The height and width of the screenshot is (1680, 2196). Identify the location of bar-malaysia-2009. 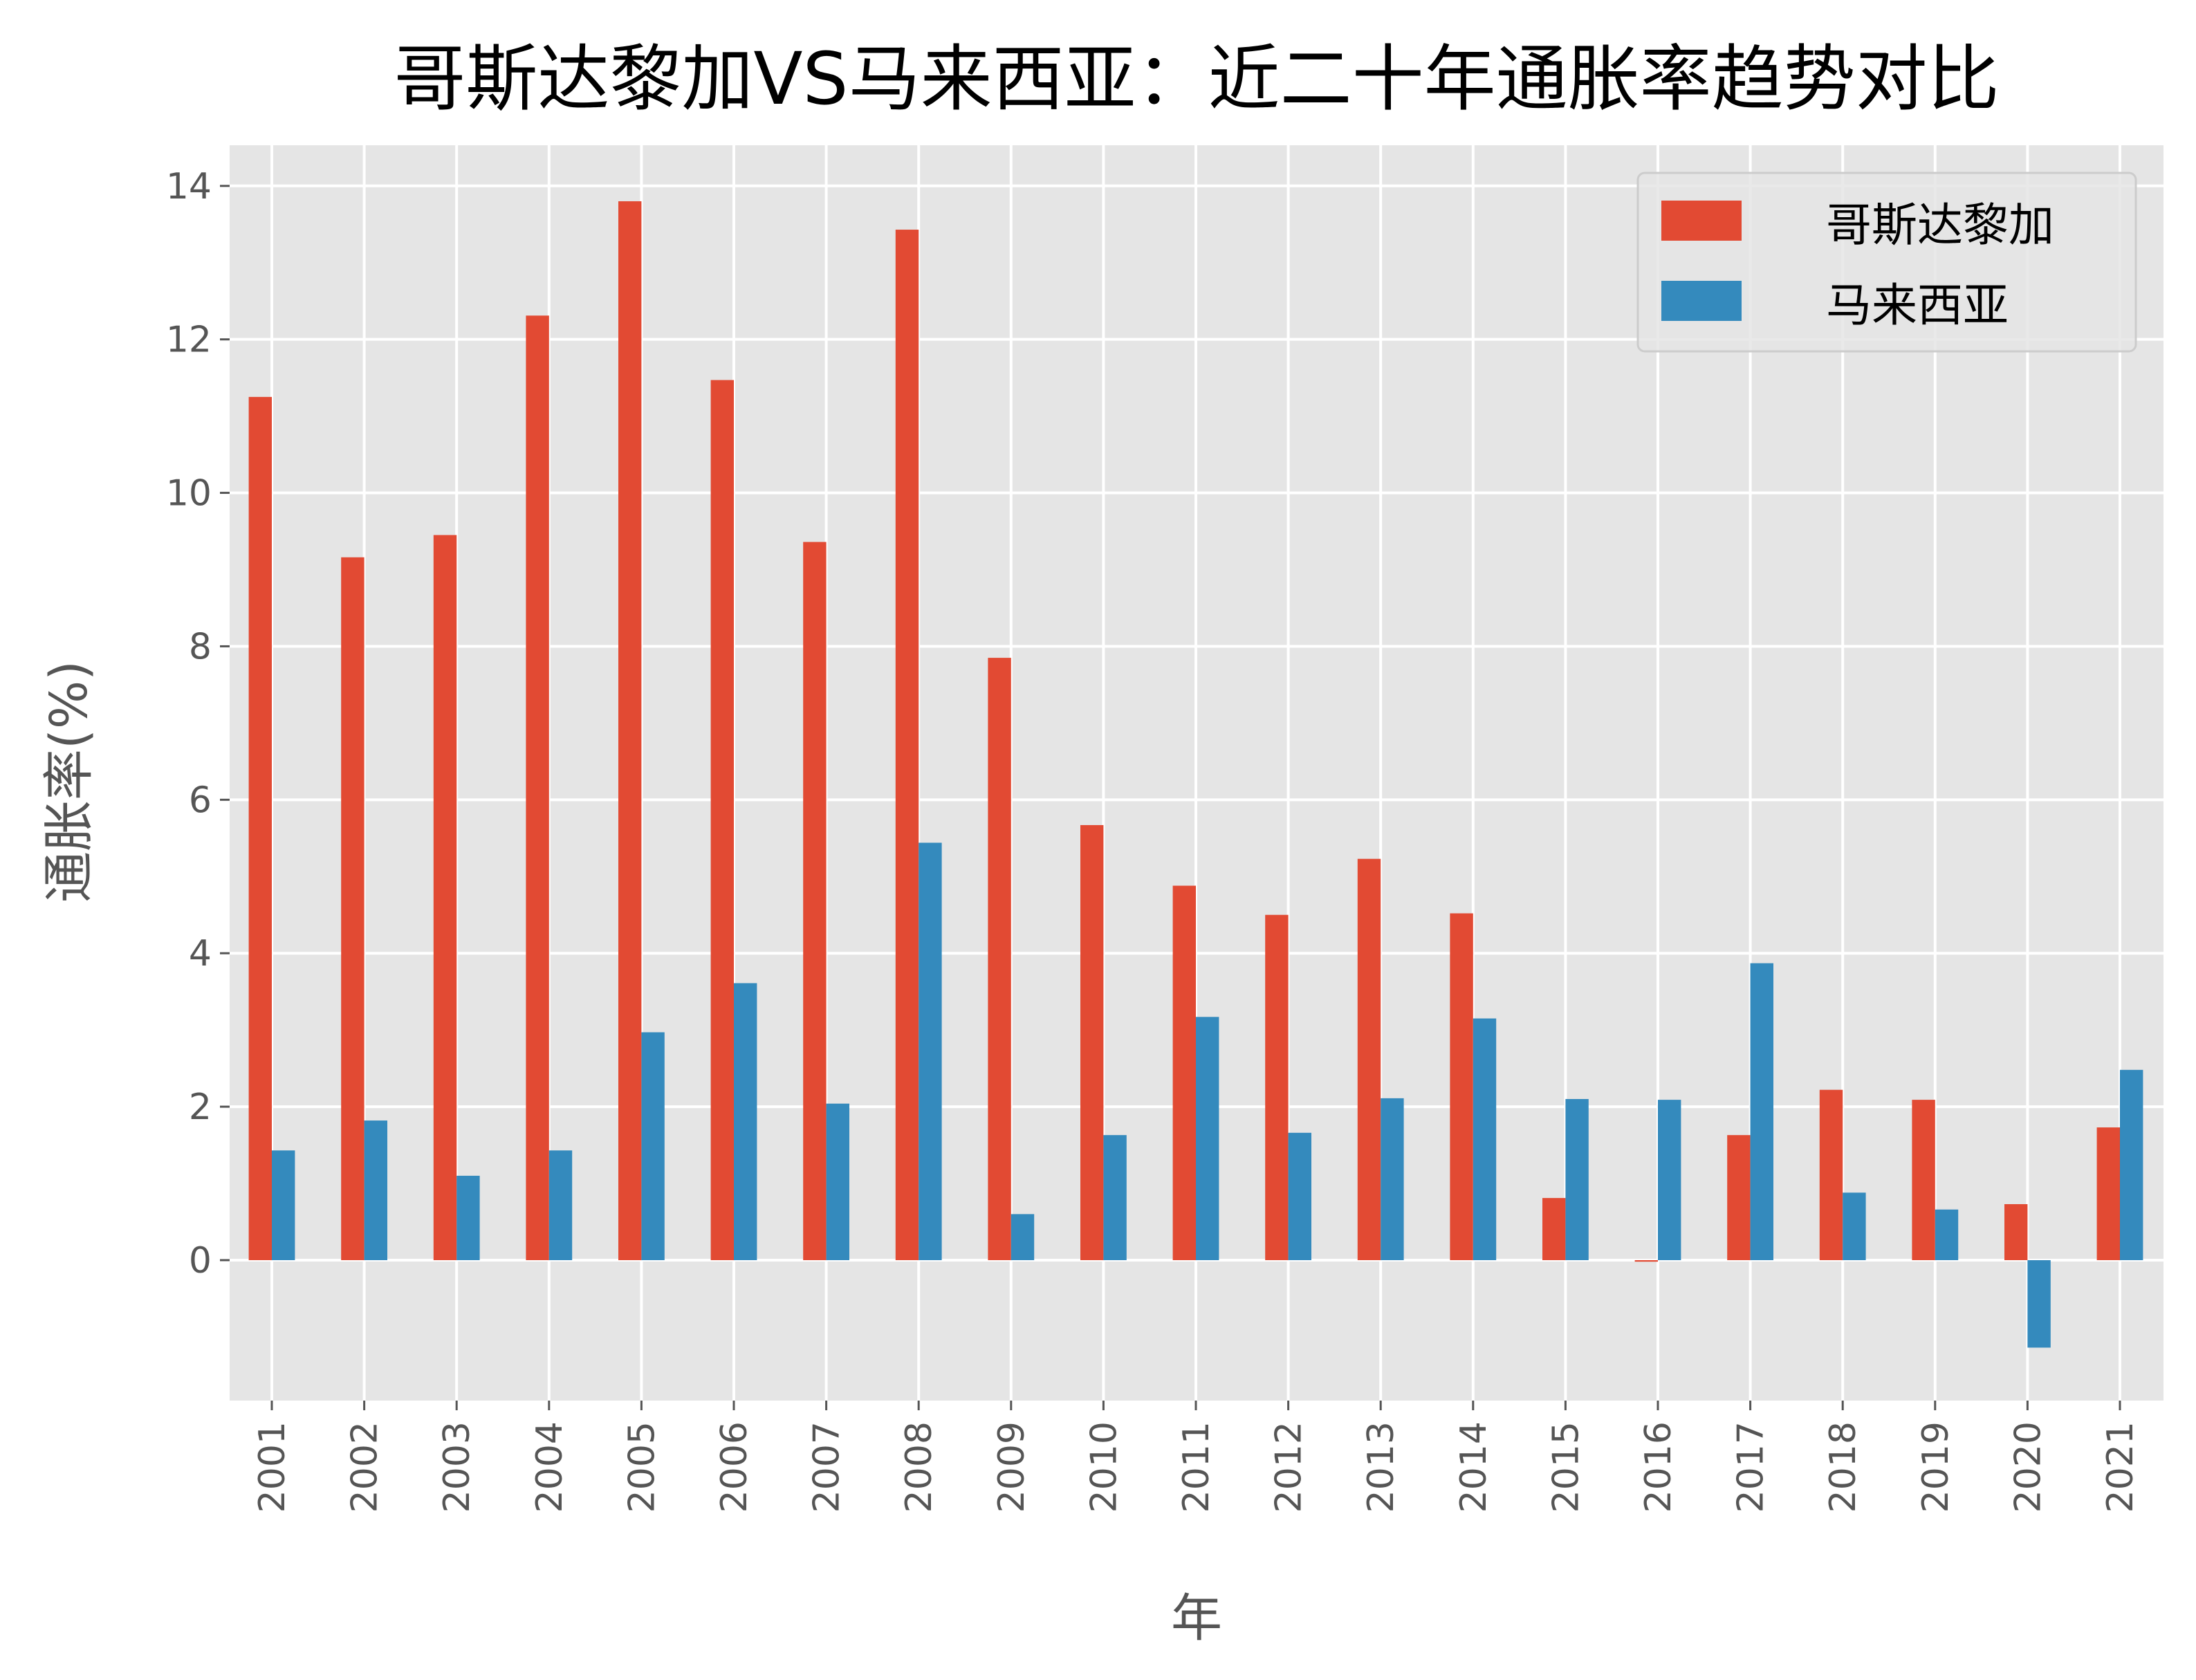
(1023, 1237).